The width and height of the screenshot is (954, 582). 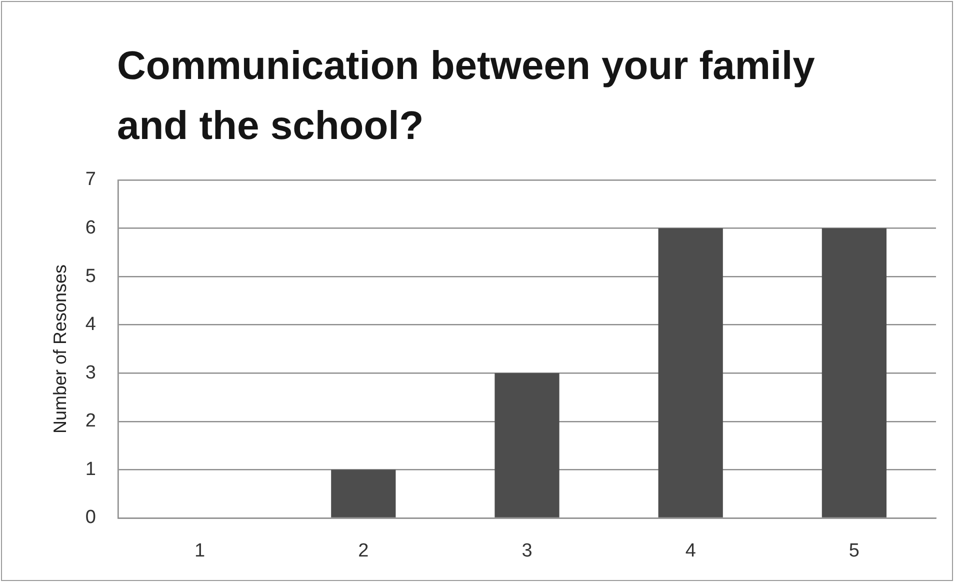 I want to click on x-tick-label: 3, so click(x=527, y=551).